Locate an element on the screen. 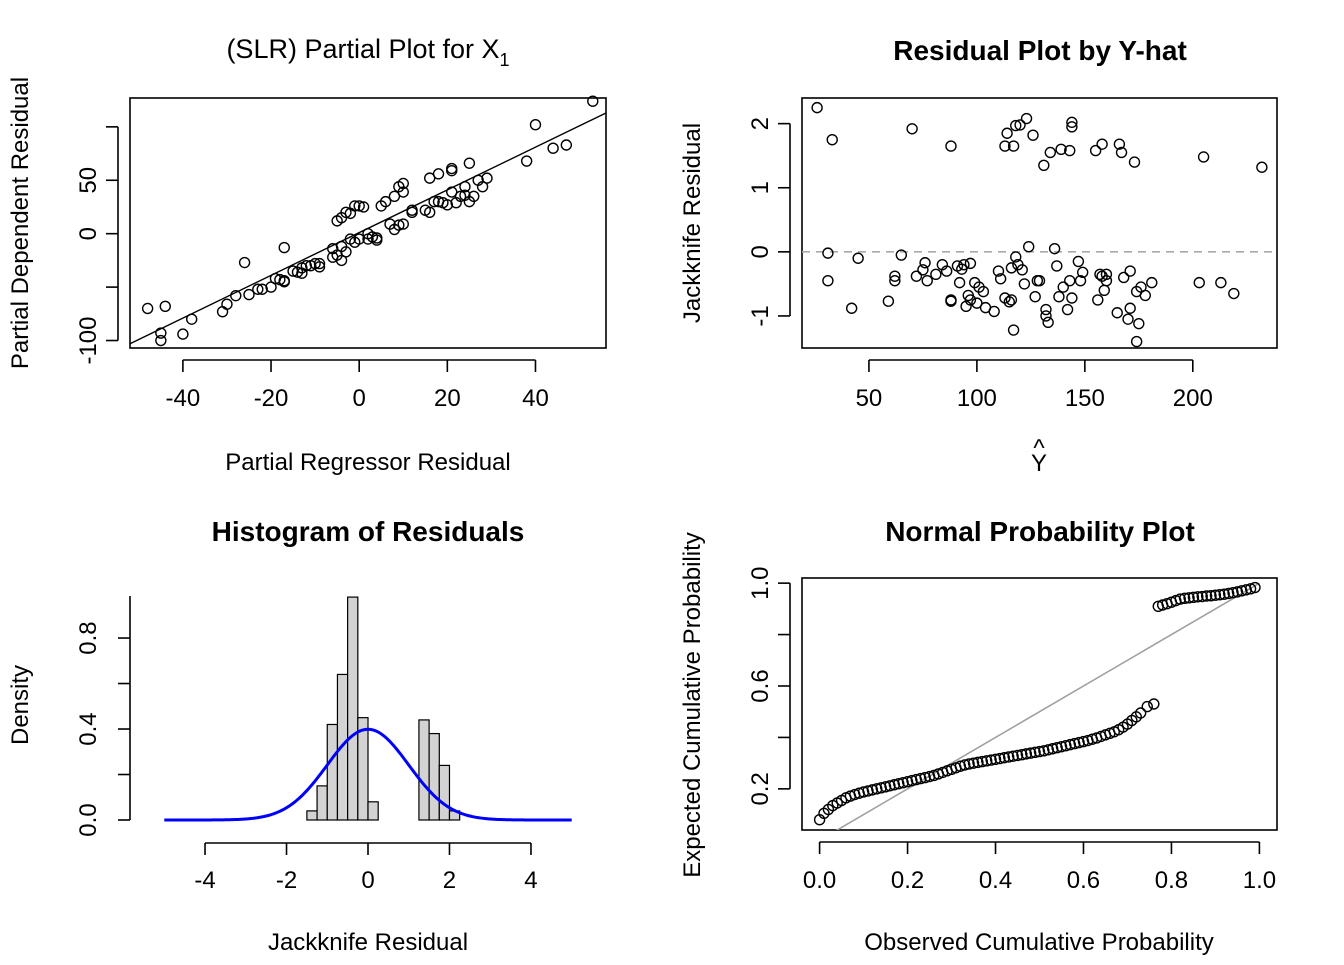  y-tick-label: -1 is located at coordinates (760, 315).